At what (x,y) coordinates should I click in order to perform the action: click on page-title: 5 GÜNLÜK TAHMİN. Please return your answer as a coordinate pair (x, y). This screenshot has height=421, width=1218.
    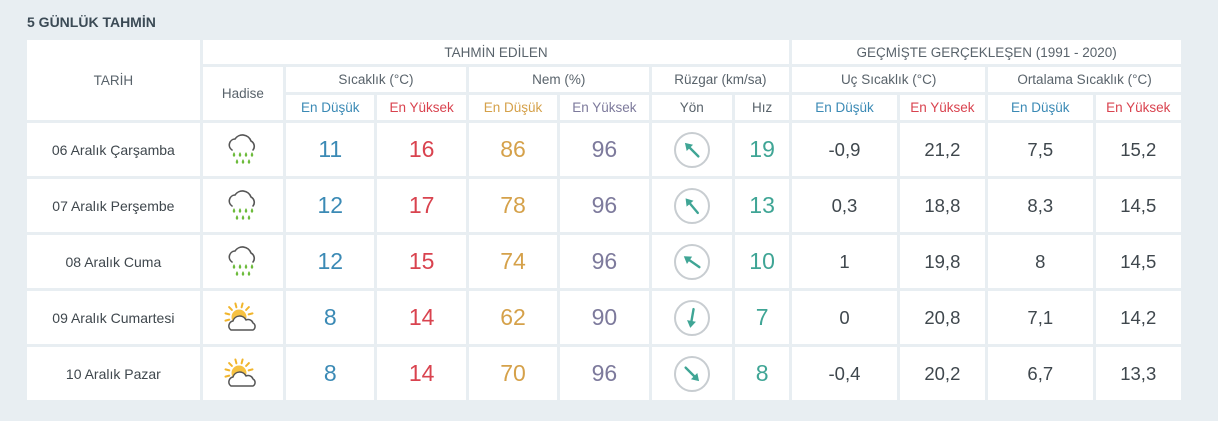
    Looking at the image, I should click on (91, 22).